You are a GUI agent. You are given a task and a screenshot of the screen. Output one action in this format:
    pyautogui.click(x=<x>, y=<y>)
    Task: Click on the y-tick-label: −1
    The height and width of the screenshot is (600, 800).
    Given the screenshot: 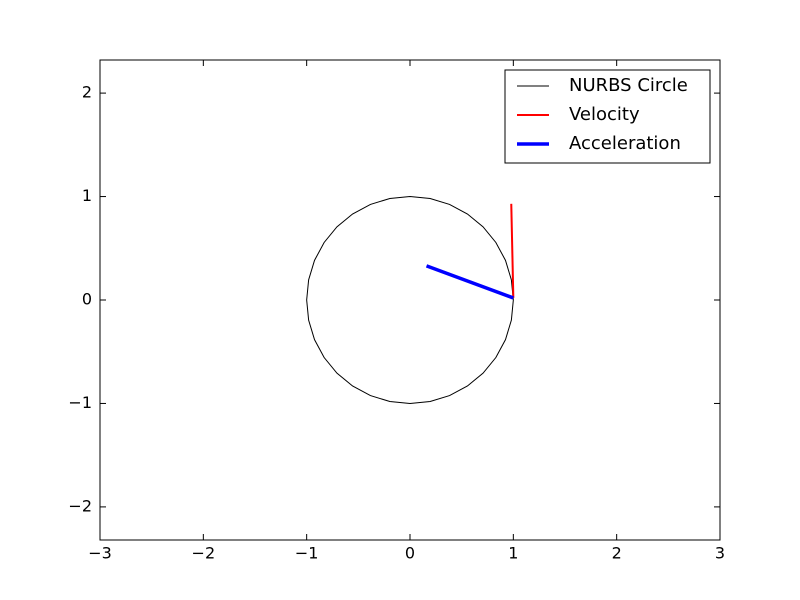 What is the action you would take?
    pyautogui.click(x=80, y=402)
    